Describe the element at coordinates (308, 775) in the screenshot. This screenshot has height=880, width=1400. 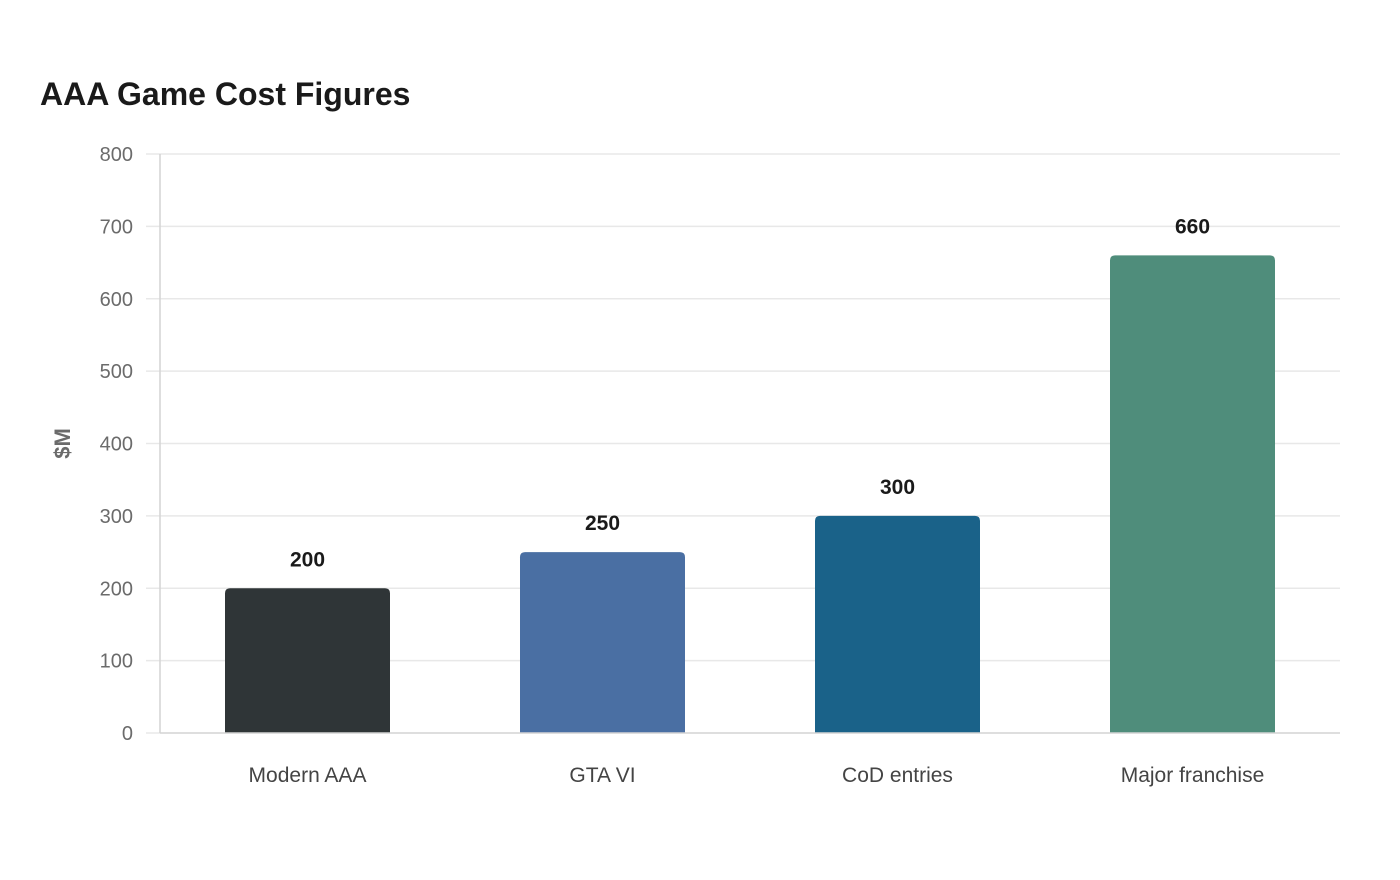
I see `x-tick-label: Modern AAA` at that location.